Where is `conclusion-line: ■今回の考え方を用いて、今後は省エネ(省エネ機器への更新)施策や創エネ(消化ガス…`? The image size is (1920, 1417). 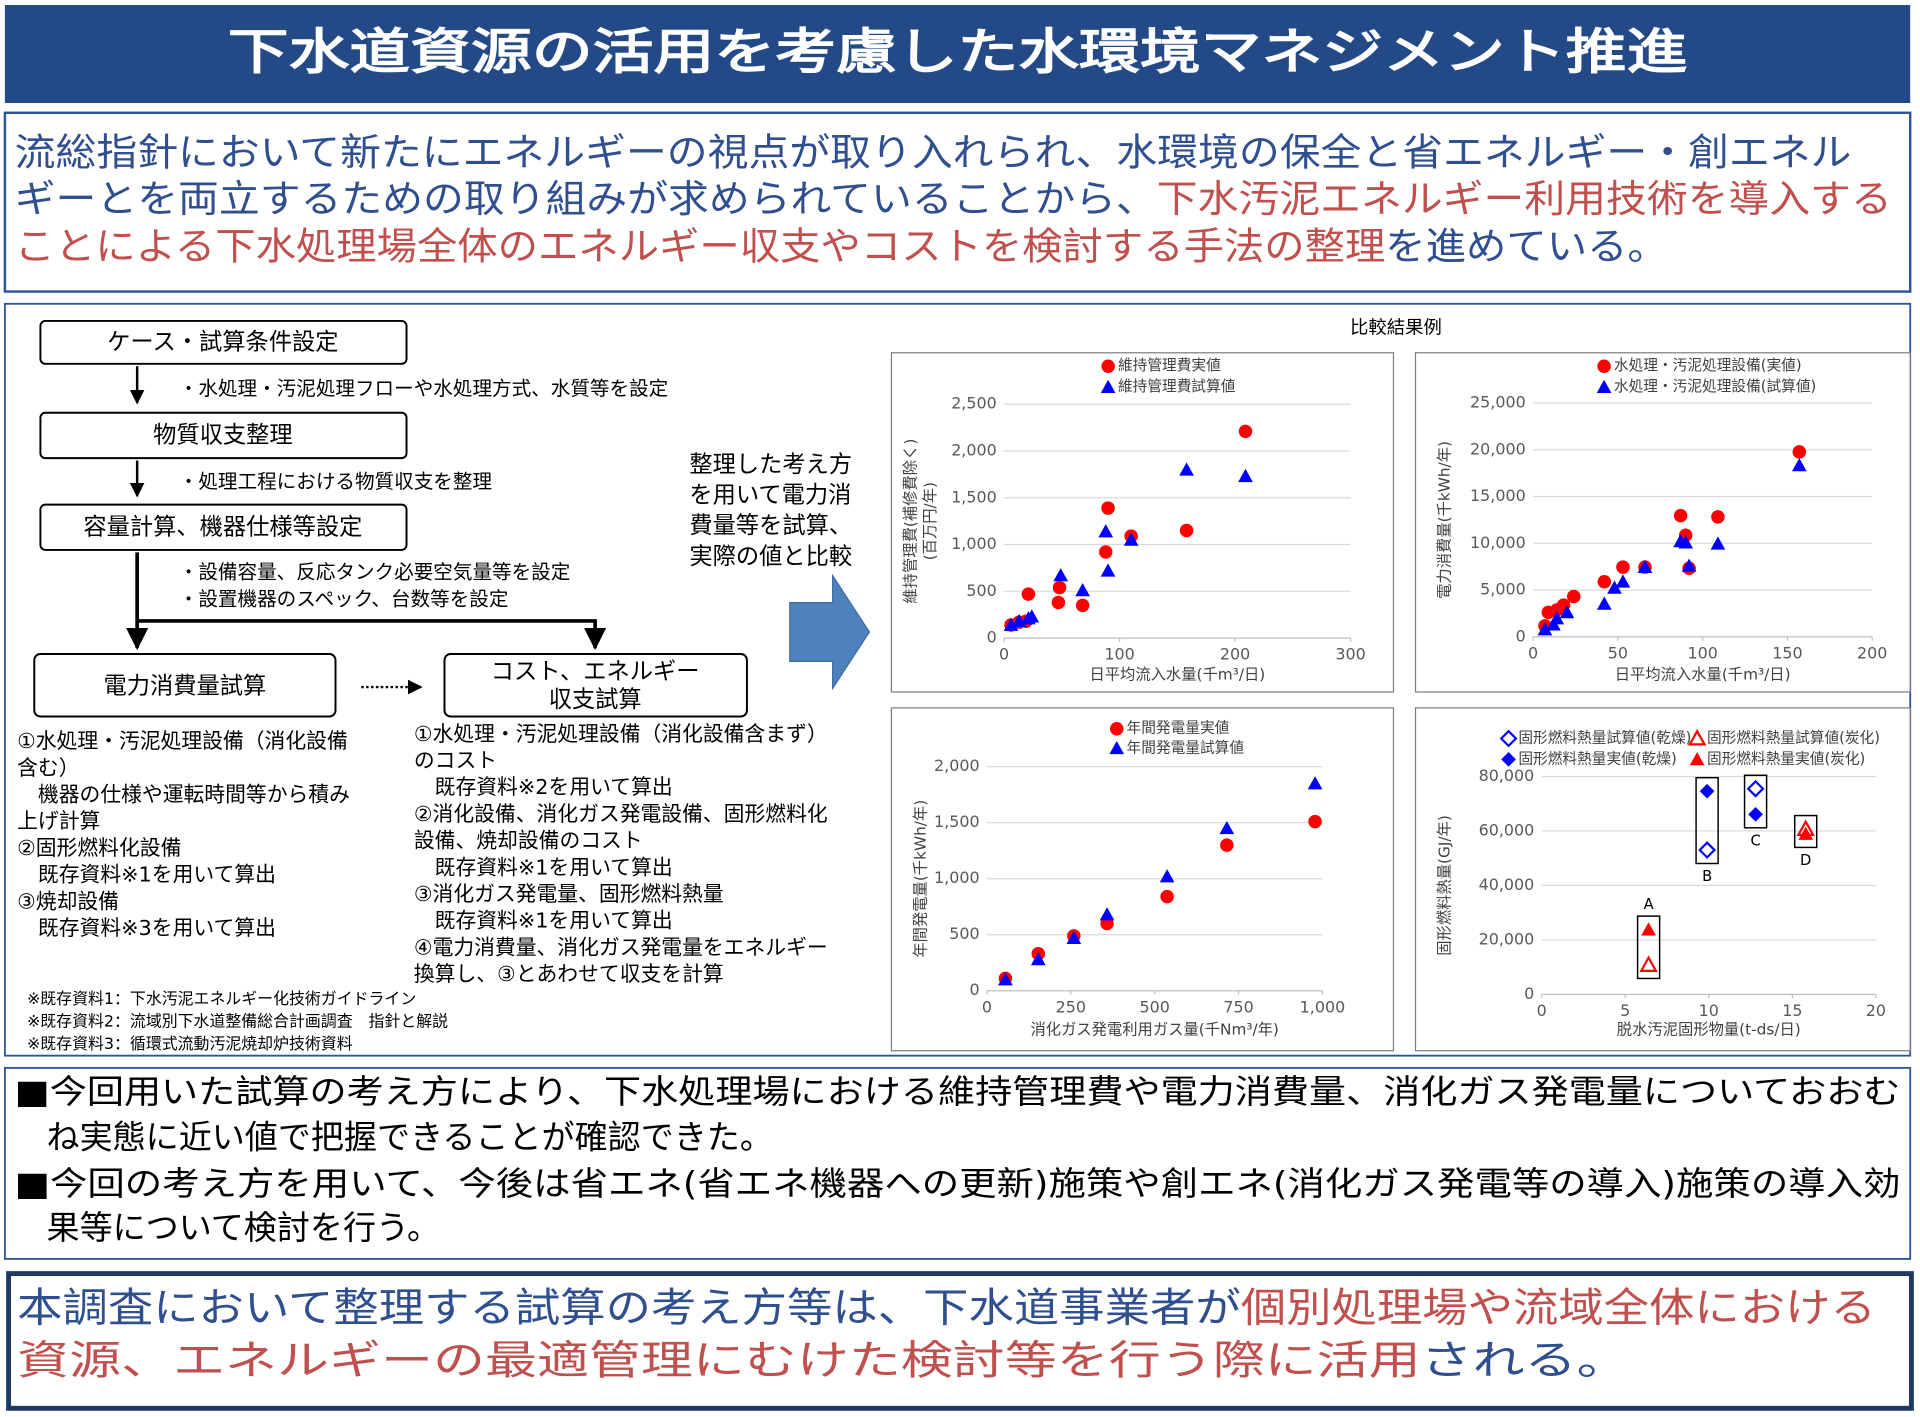
conclusion-line: ■今回の考え方を用いて、今後は省エネ(省エネ機器への更新)施策や創エネ(消化ガス… is located at coordinates (958, 1183).